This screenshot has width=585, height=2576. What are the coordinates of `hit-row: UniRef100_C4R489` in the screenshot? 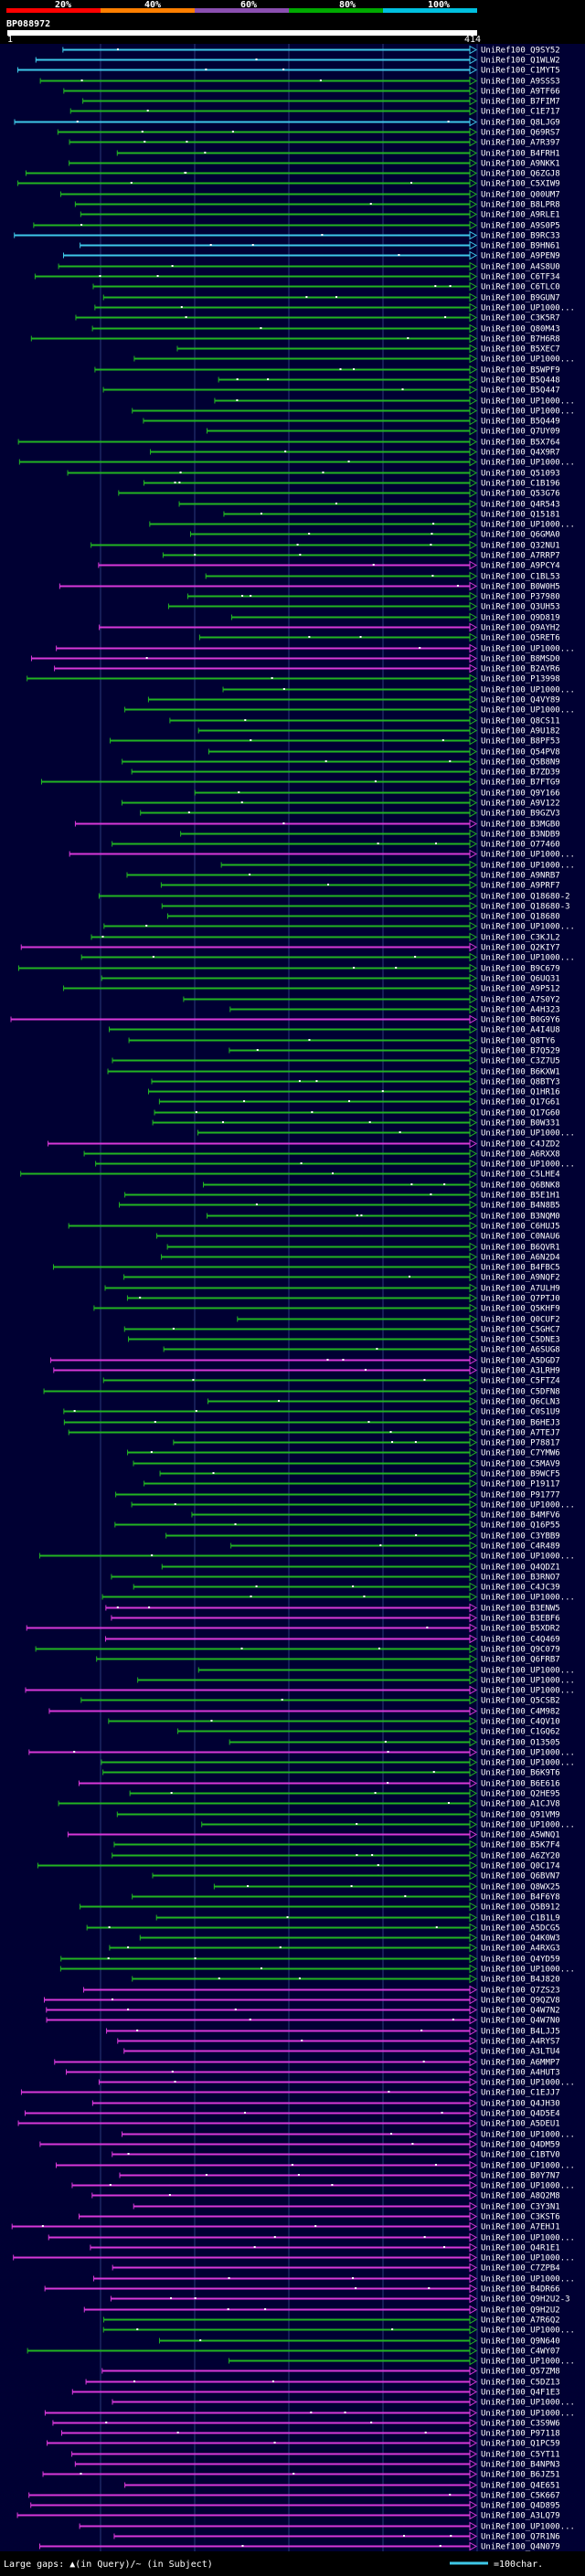 It's located at (395, 1546).